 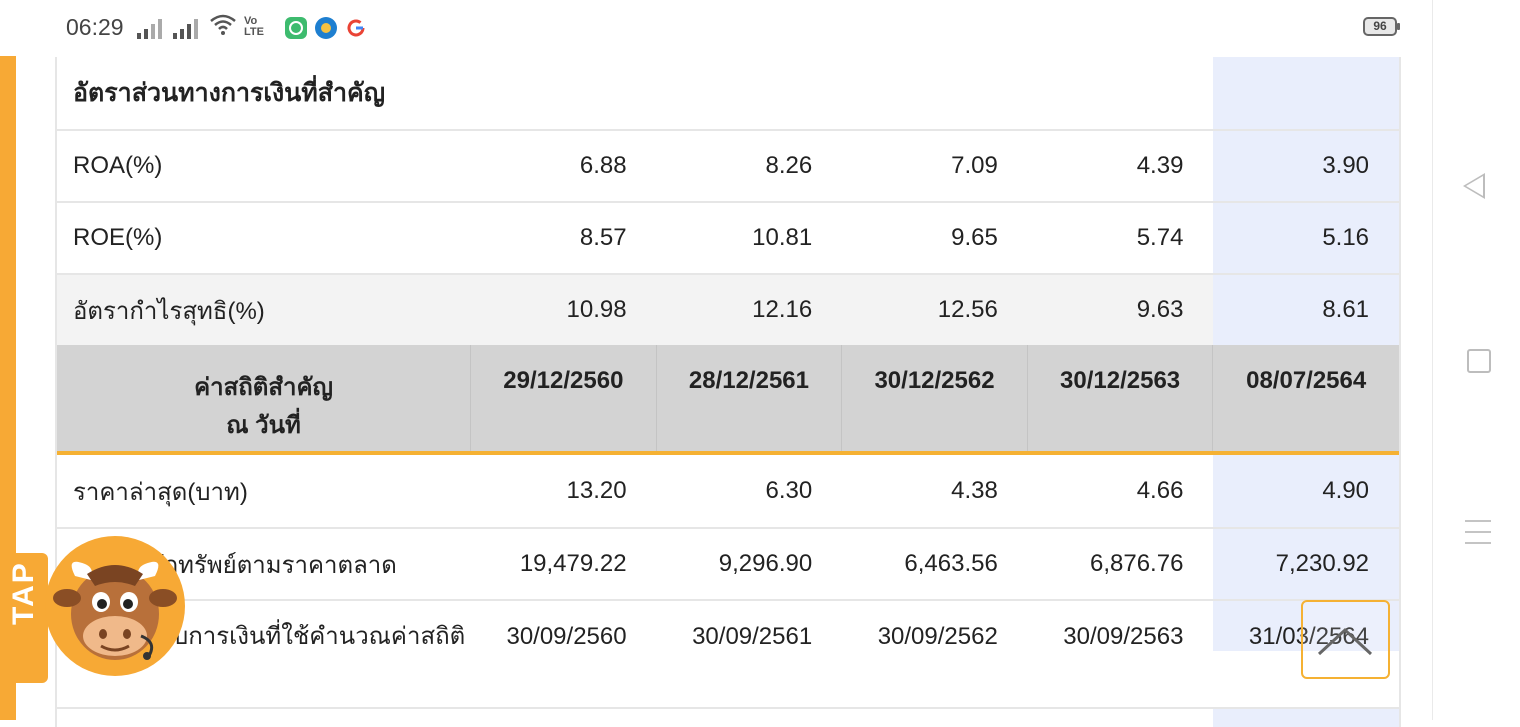 What do you see at coordinates (789, 490) in the screenshot?
I see `table-cell: 6.30` at bounding box center [789, 490].